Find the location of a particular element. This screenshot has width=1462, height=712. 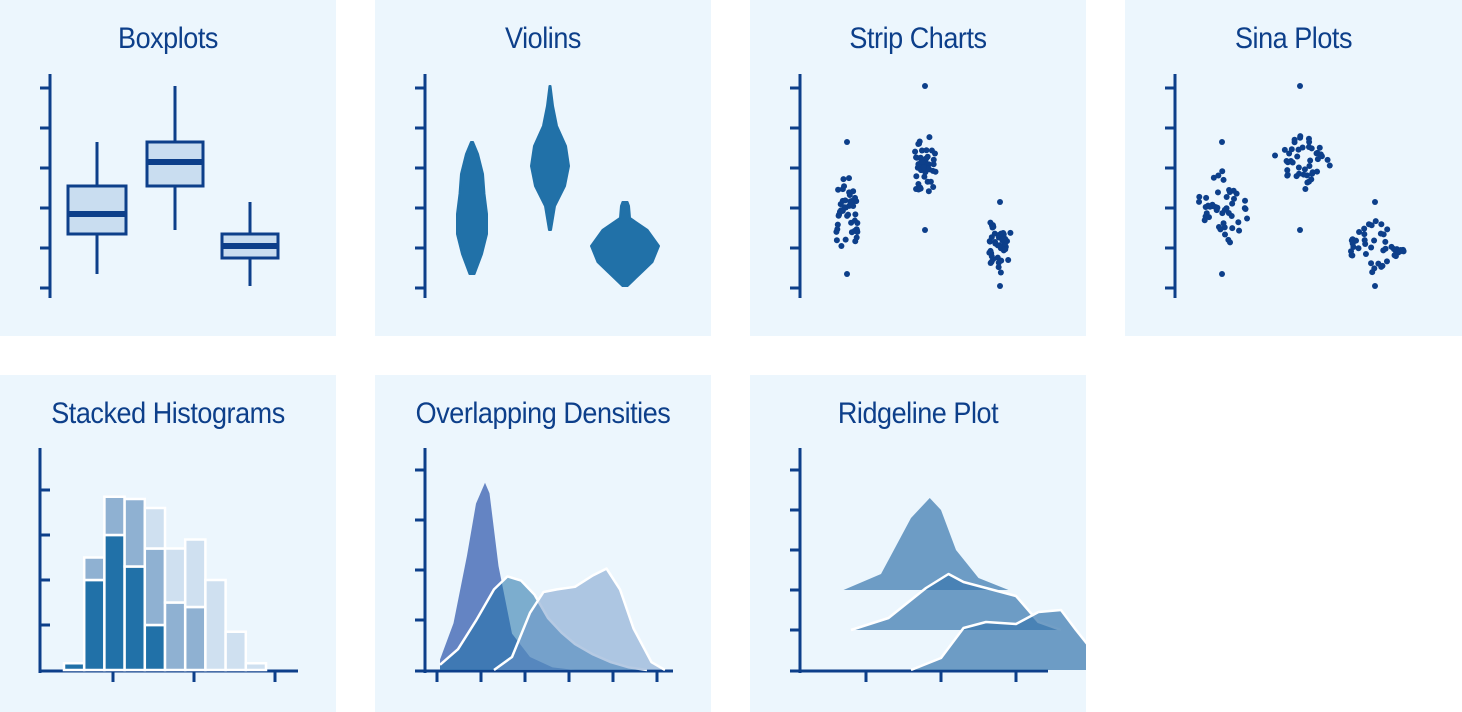

ridgeline-chart is located at coordinates (938, 565).